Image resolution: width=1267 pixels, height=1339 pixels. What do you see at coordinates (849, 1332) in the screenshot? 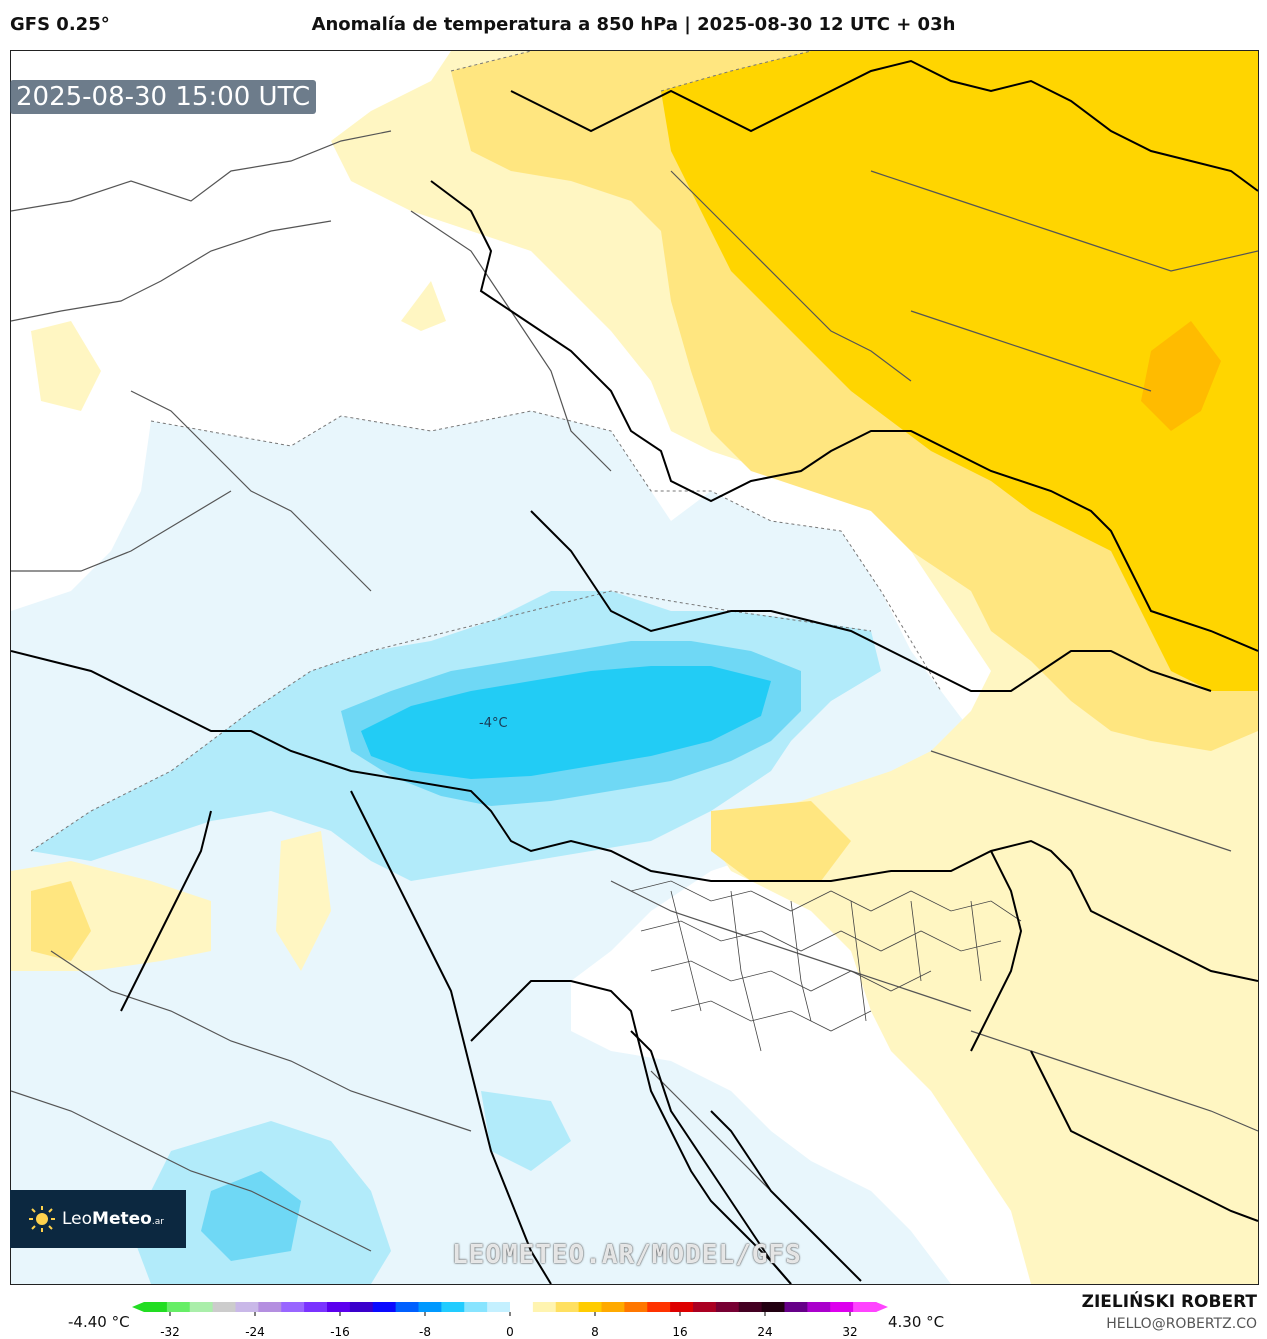
I see `color-scale-tick-label: 32` at bounding box center [849, 1332].